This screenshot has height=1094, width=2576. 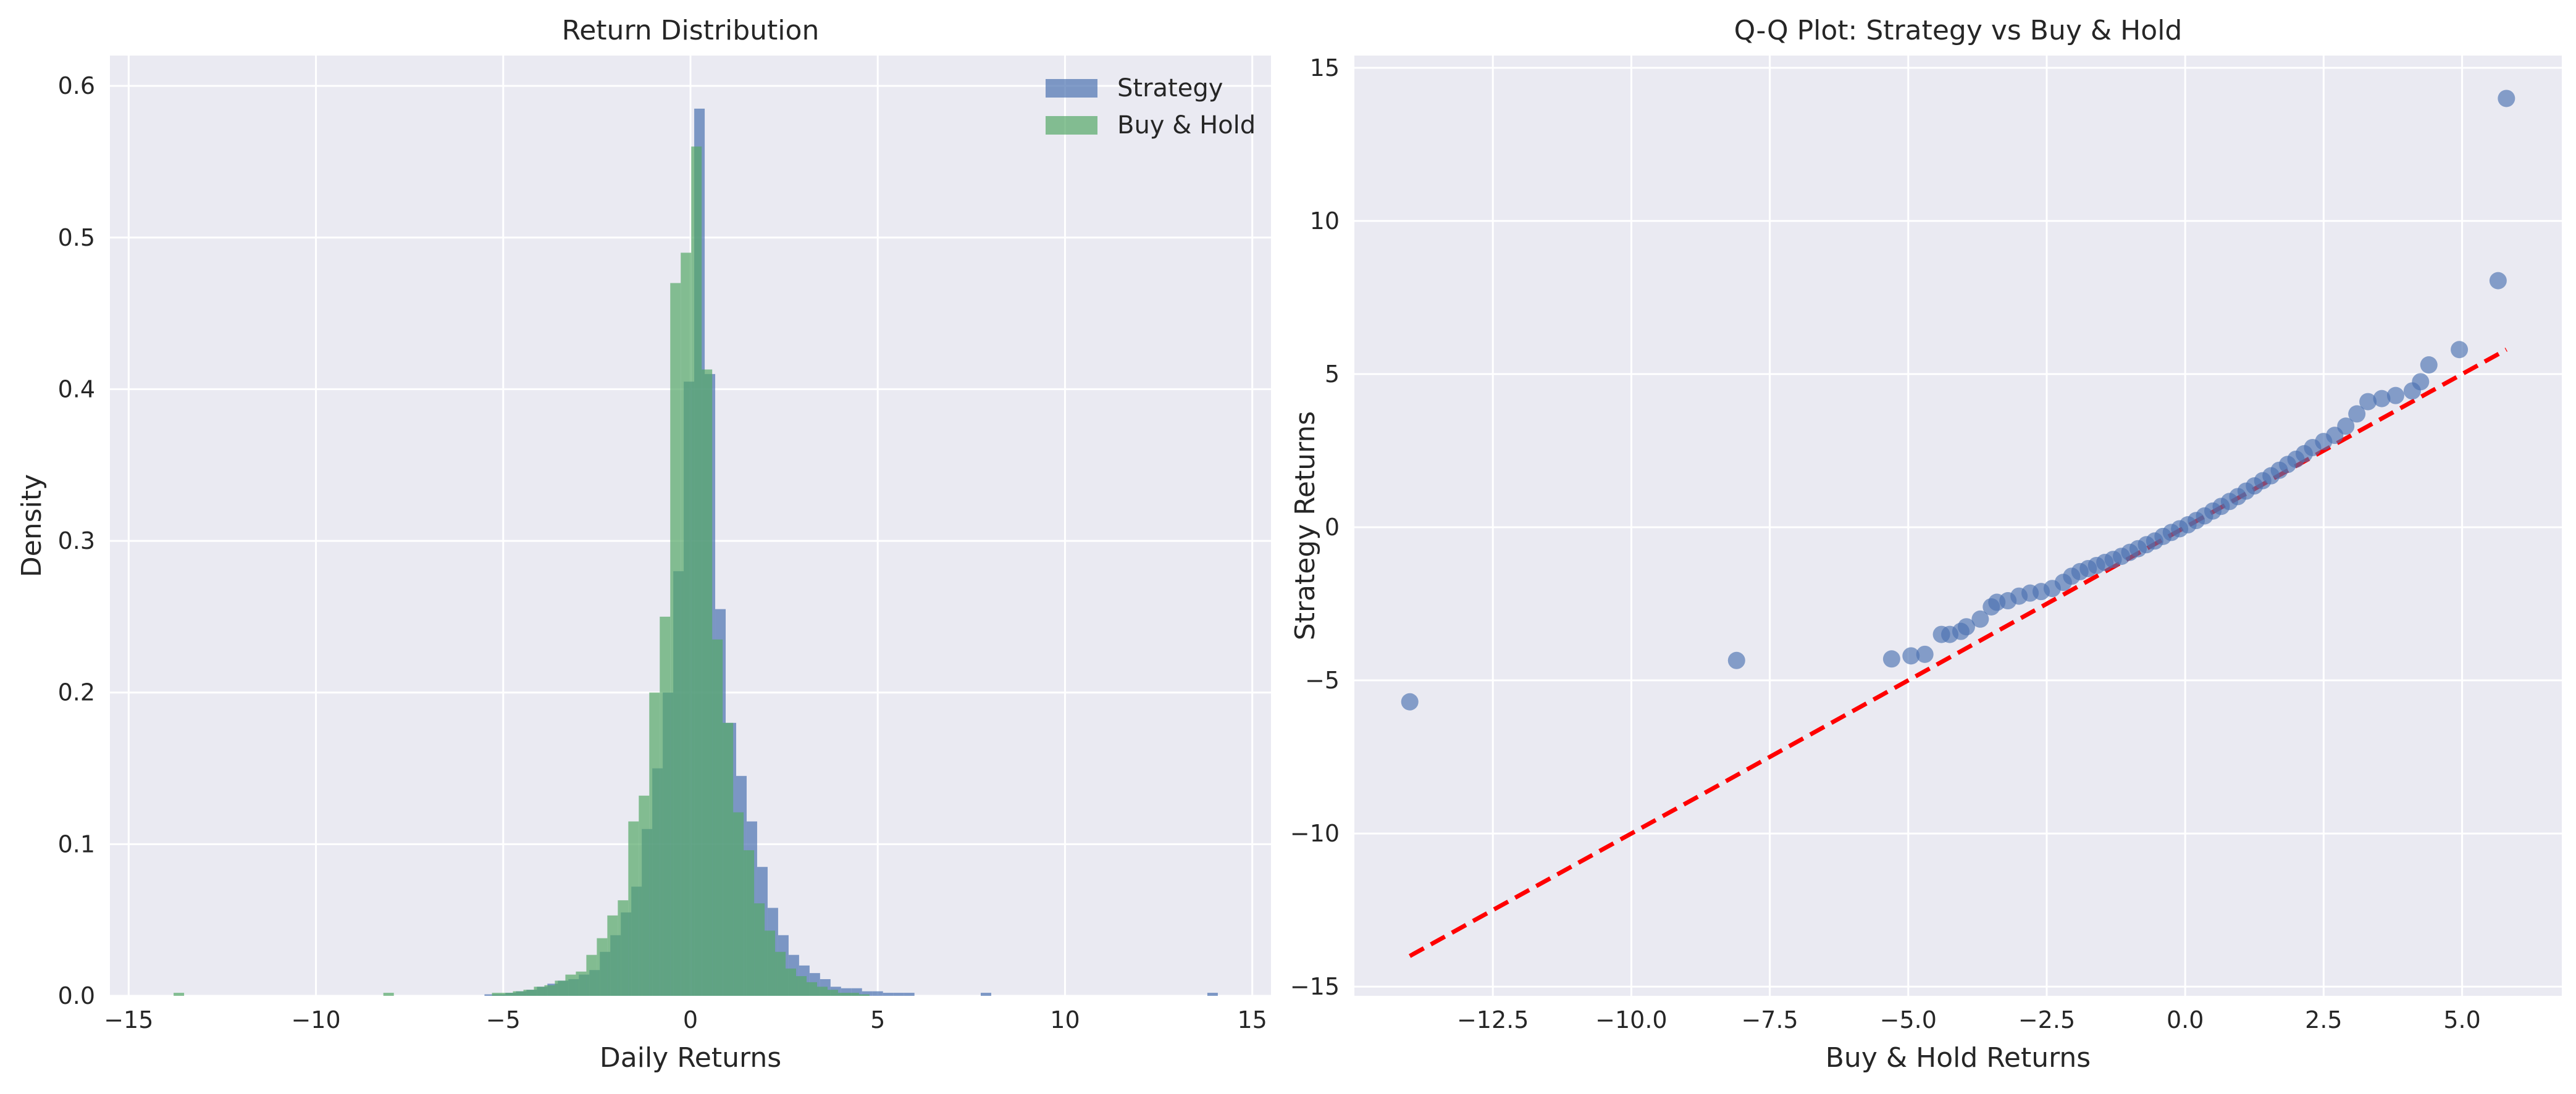 What do you see at coordinates (1333, 375) in the screenshot?
I see `qq-y-tick-label: 5` at bounding box center [1333, 375].